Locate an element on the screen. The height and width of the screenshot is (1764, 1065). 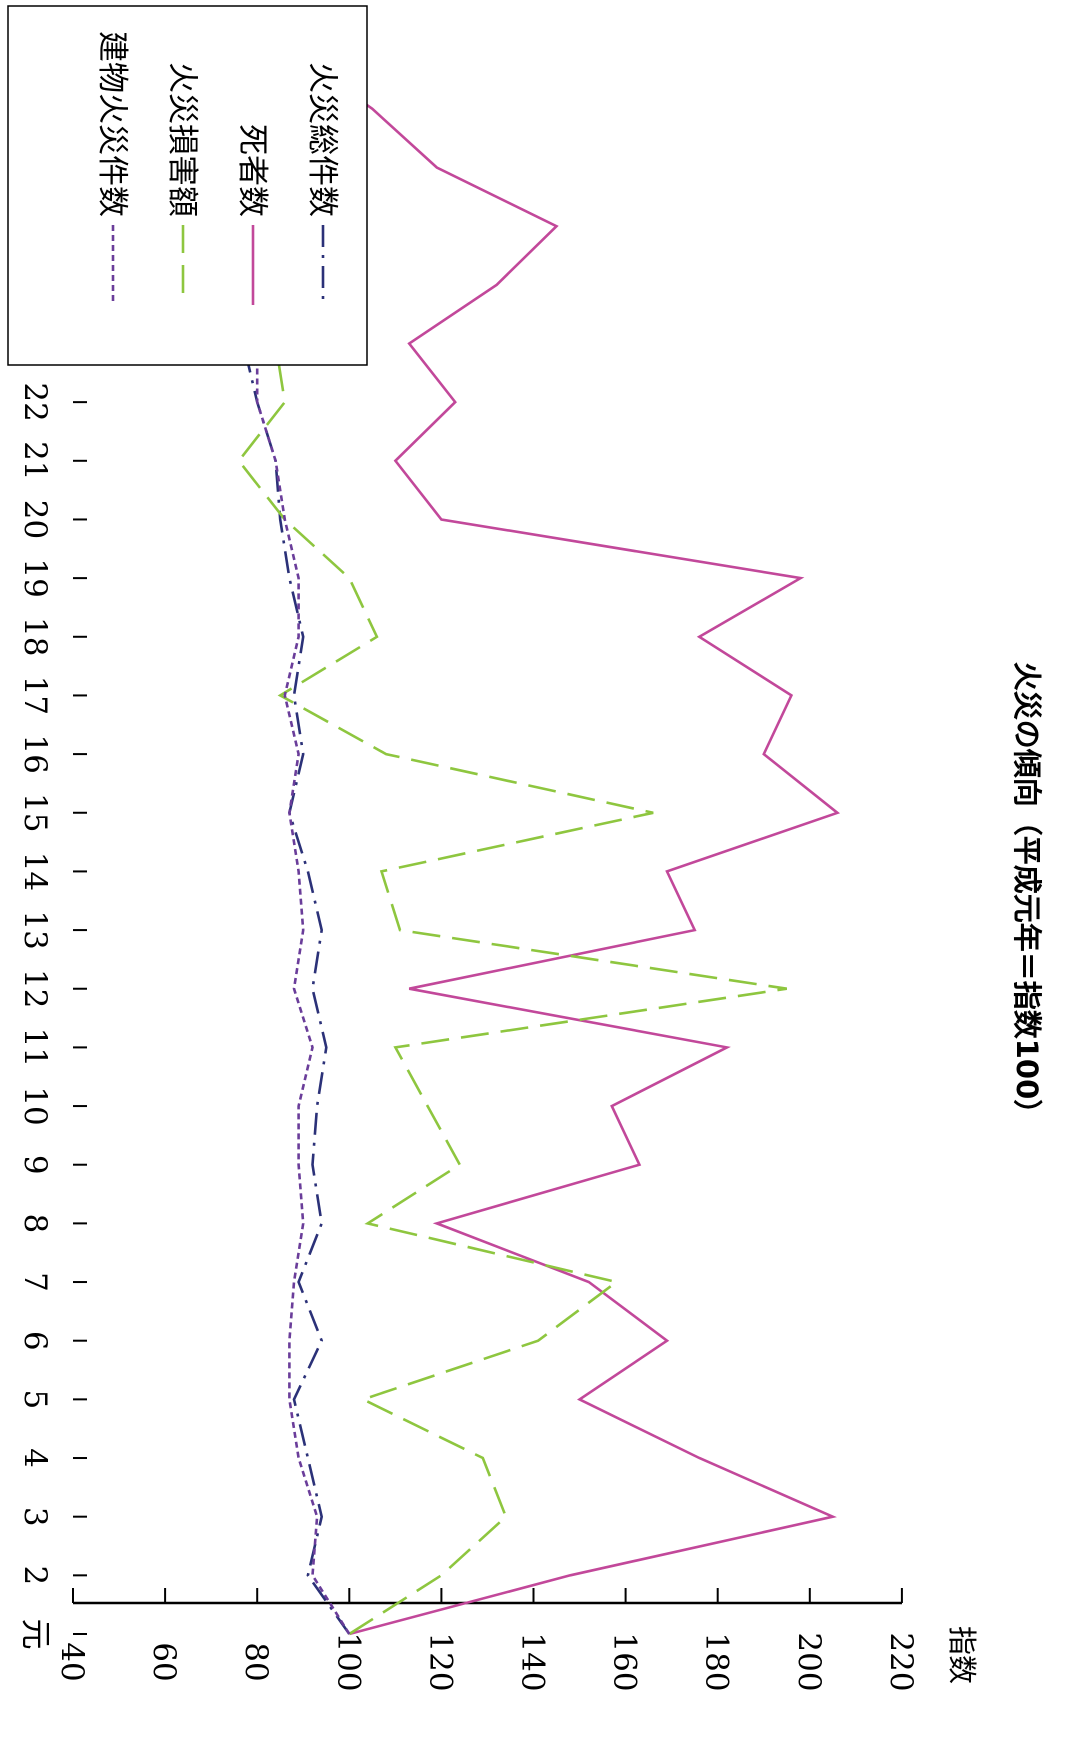
x-tick-label: 7 is located at coordinates (35, 1282).